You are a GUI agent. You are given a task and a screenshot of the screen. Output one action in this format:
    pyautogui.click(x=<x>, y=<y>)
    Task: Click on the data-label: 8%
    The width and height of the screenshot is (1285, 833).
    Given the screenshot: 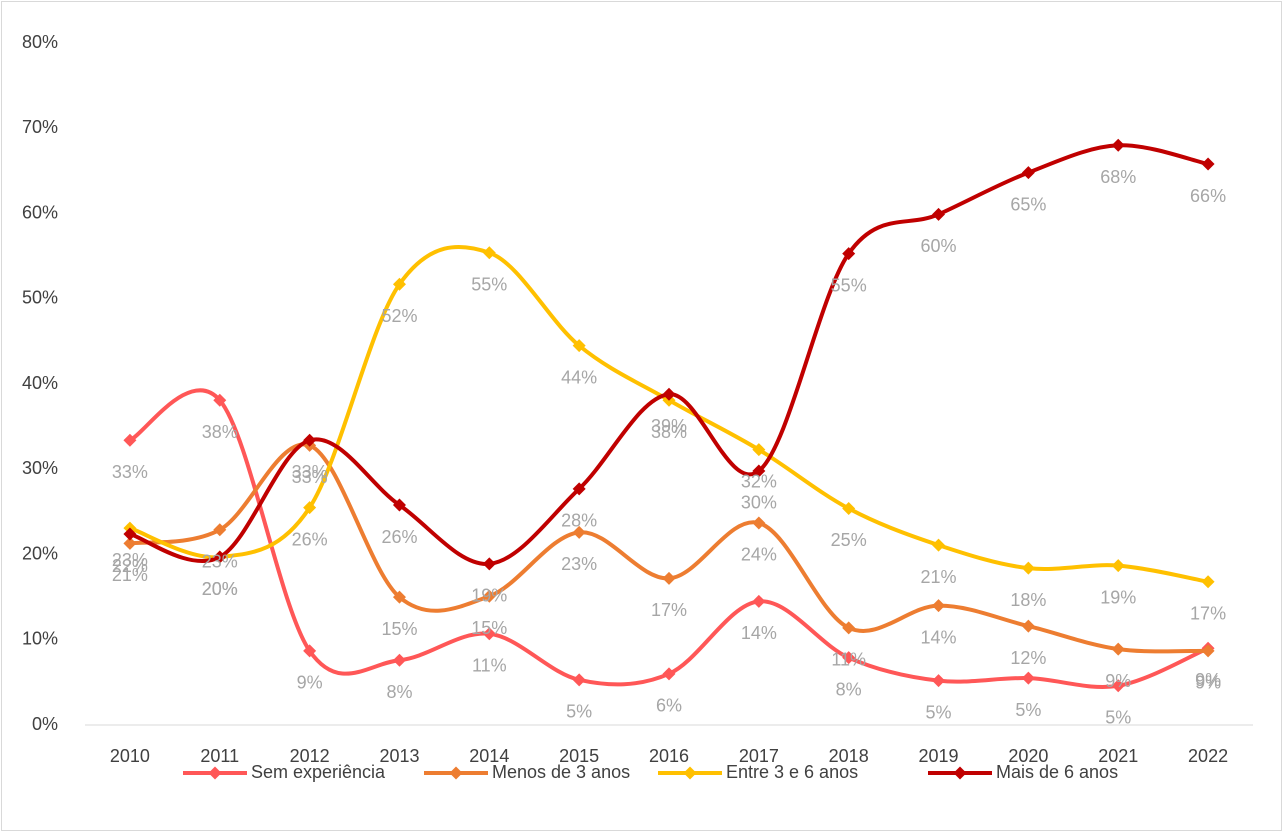 What is the action you would take?
    pyautogui.click(x=849, y=689)
    